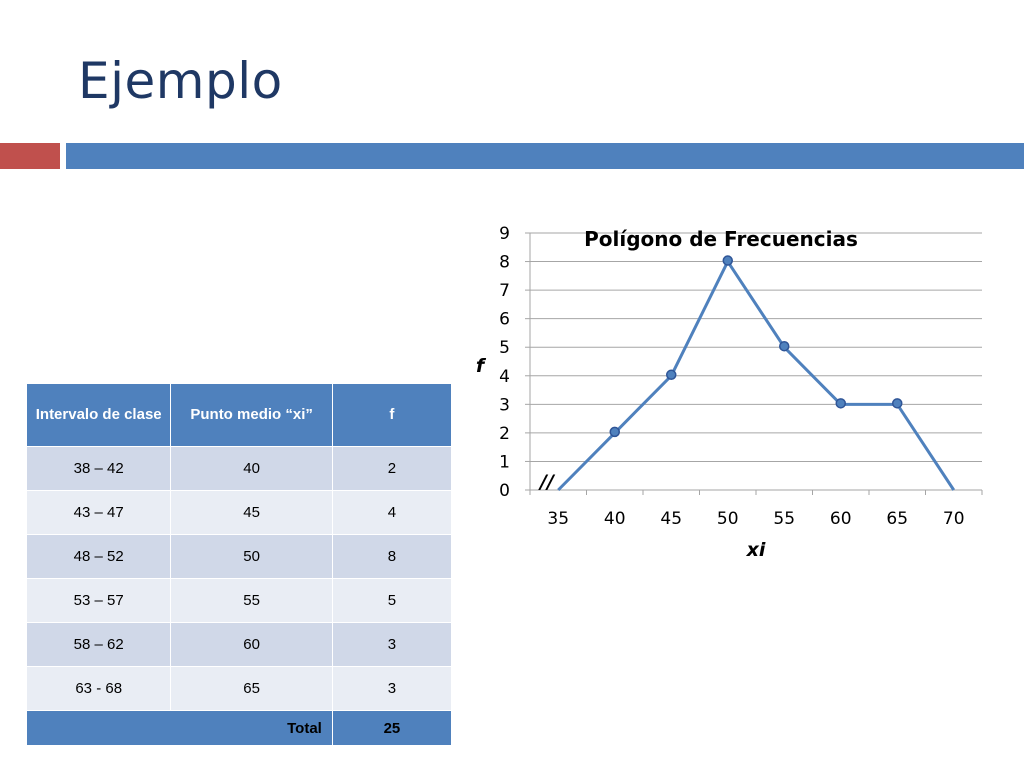 This screenshot has width=1024, height=768. Describe the element at coordinates (504, 320) in the screenshot. I see `y-tick-label: 6` at that location.